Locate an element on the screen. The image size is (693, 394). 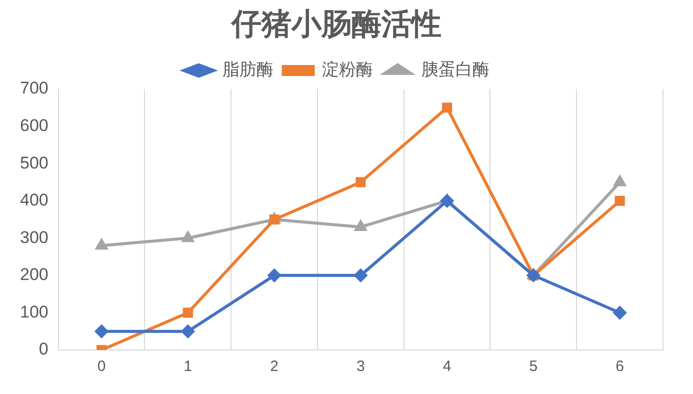
chart-title: 仔猪小肠酶活性 is located at coordinates (336, 24).